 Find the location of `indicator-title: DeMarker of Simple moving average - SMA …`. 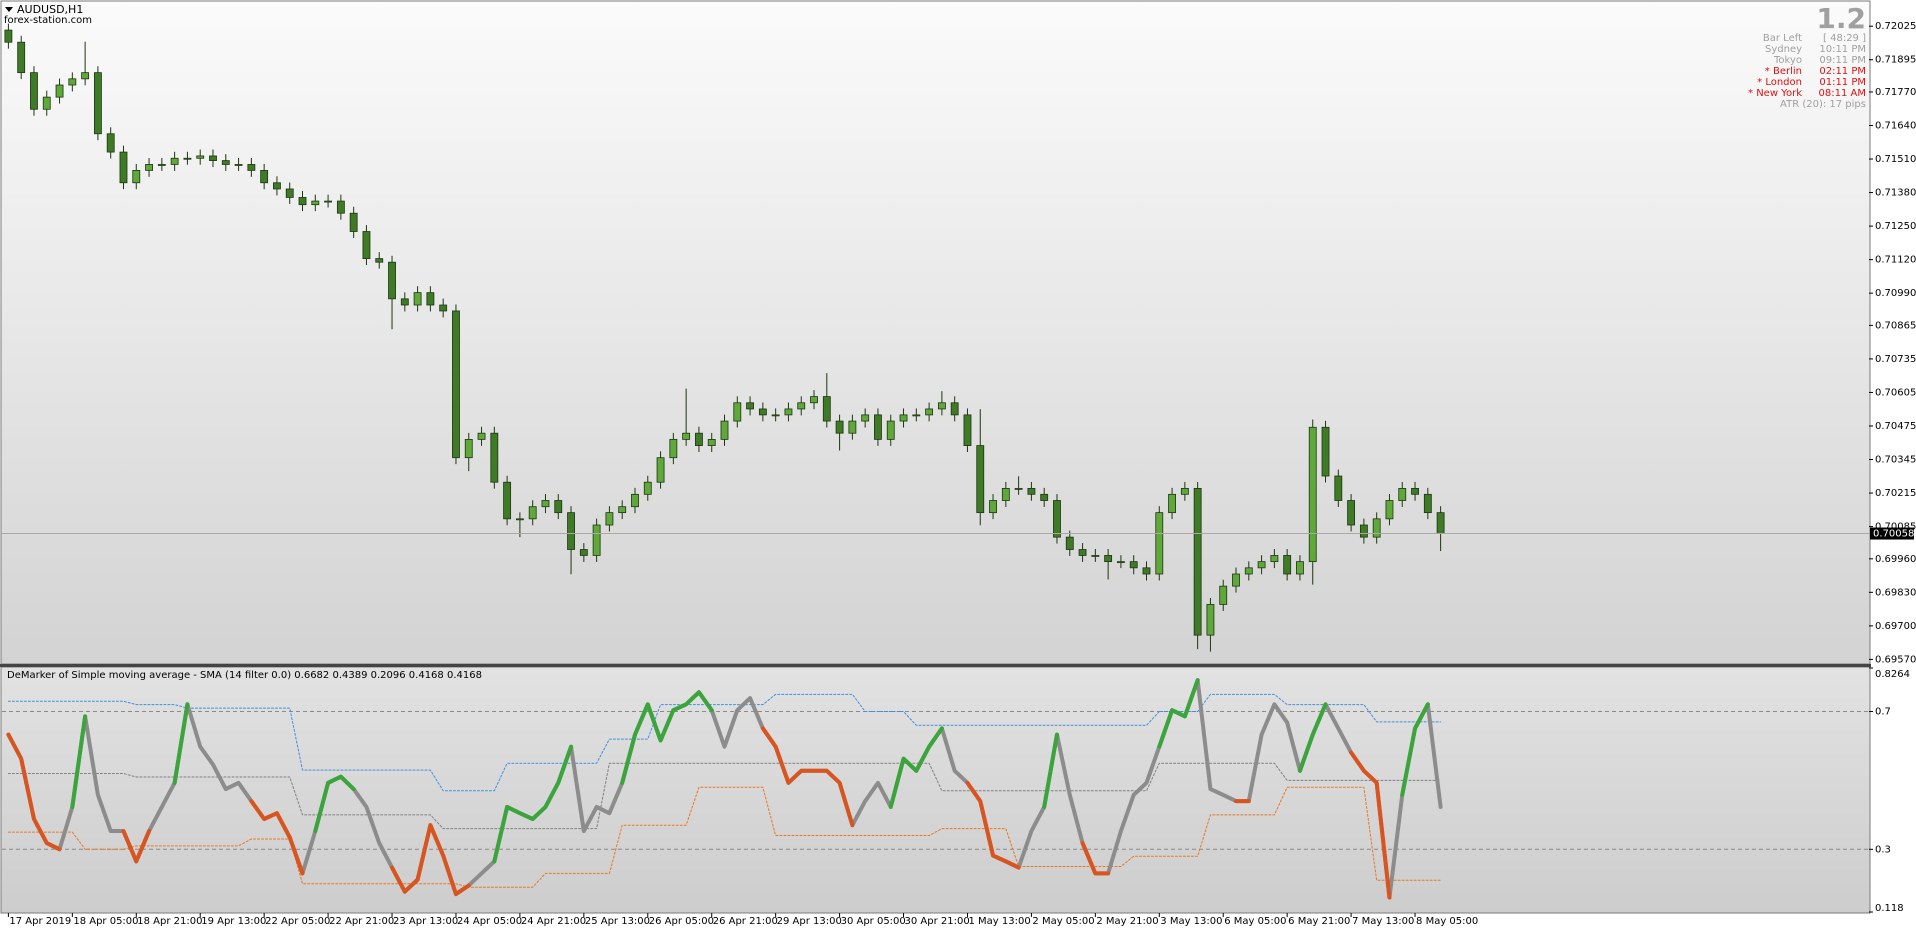

indicator-title: DeMarker of Simple moving average - SMA … is located at coordinates (244, 675).